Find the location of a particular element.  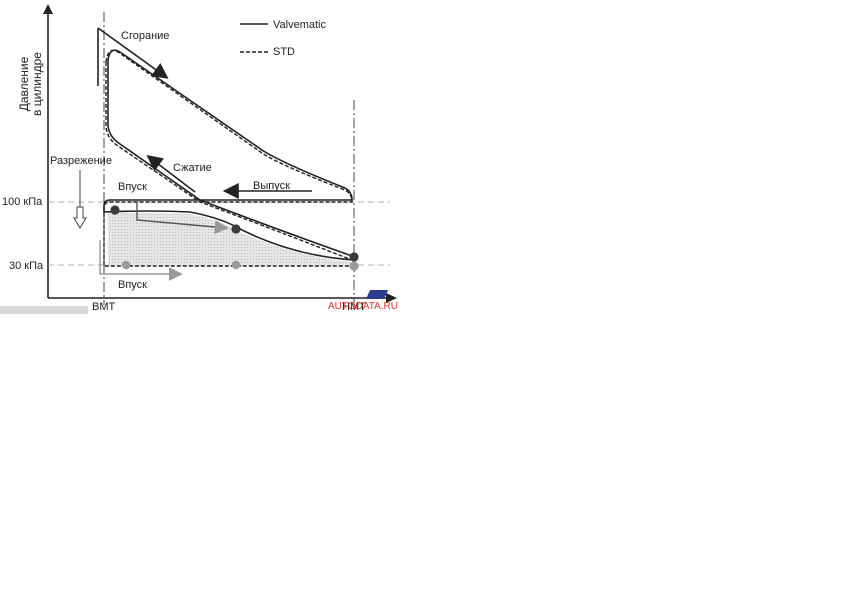

process-arrows is located at coordinates (192, 154).